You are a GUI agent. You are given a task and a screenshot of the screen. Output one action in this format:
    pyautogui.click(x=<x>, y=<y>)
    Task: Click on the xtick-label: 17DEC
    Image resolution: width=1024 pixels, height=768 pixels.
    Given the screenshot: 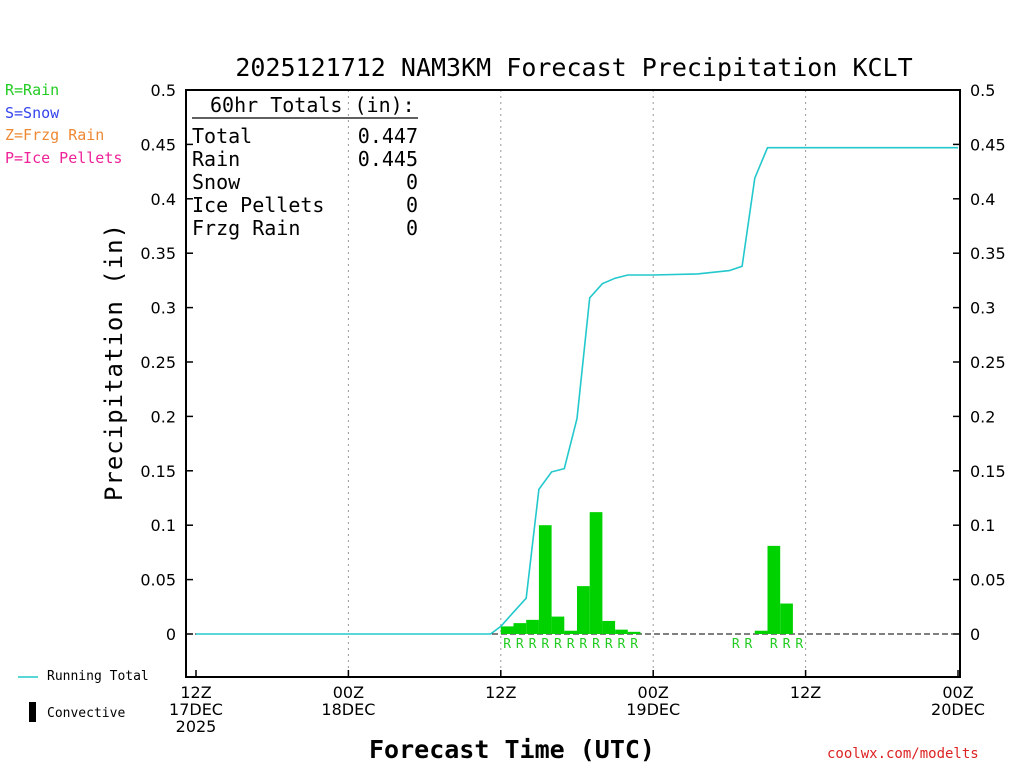 What is the action you would take?
    pyautogui.click(x=196, y=709)
    